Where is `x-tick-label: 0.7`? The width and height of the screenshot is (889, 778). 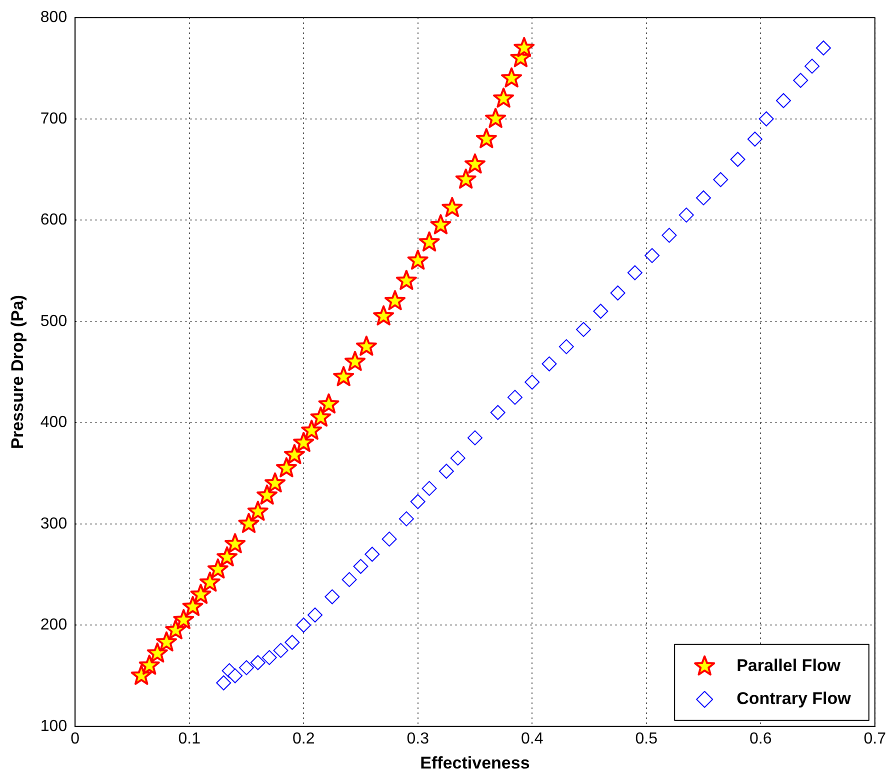
x-tick-label: 0.7 is located at coordinates (875, 739).